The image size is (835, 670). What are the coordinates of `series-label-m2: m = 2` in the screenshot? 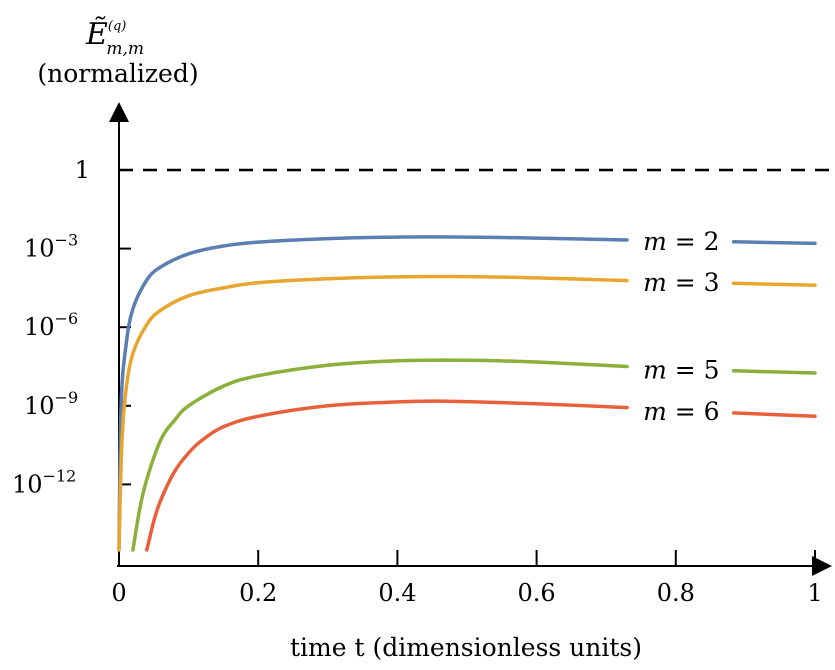 It's located at (681, 241).